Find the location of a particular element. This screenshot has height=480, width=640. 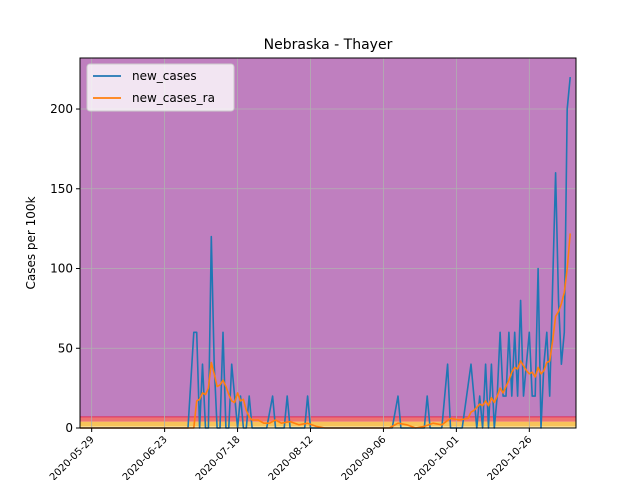

x-tick-label: 2020-06-23 is located at coordinates (145, 457).